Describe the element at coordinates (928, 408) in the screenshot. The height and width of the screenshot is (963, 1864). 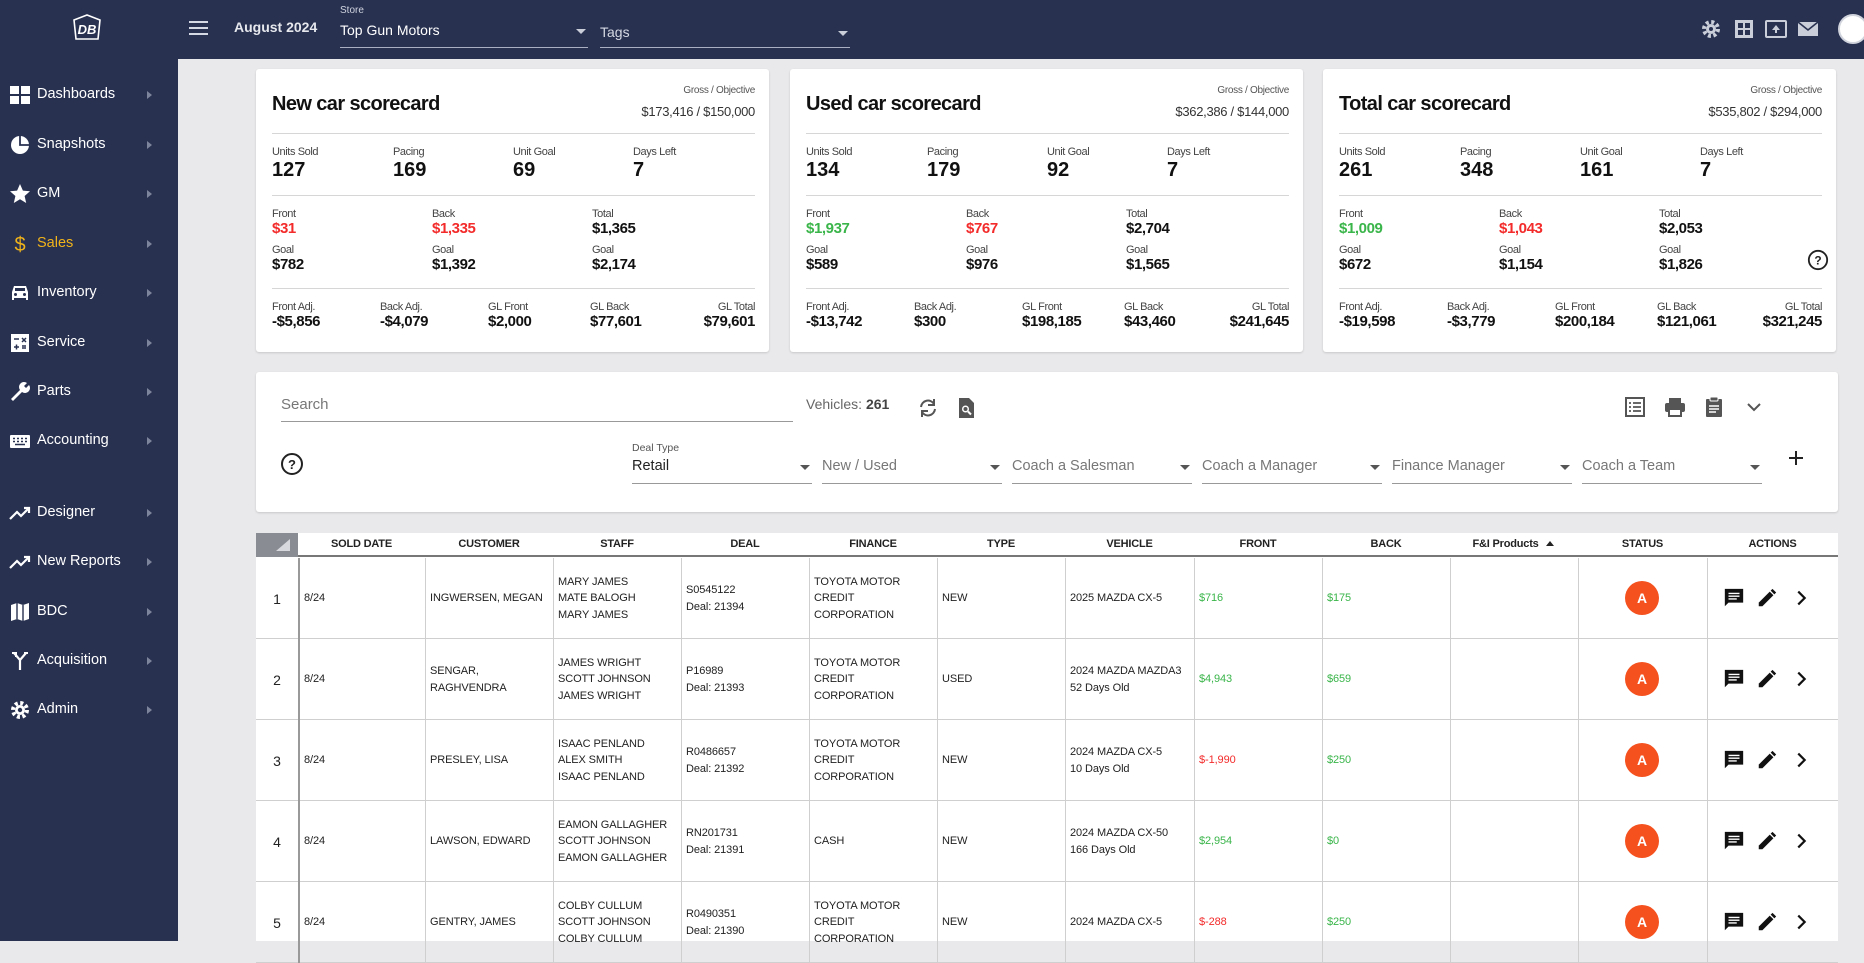
I see `refresh-icon` at that location.